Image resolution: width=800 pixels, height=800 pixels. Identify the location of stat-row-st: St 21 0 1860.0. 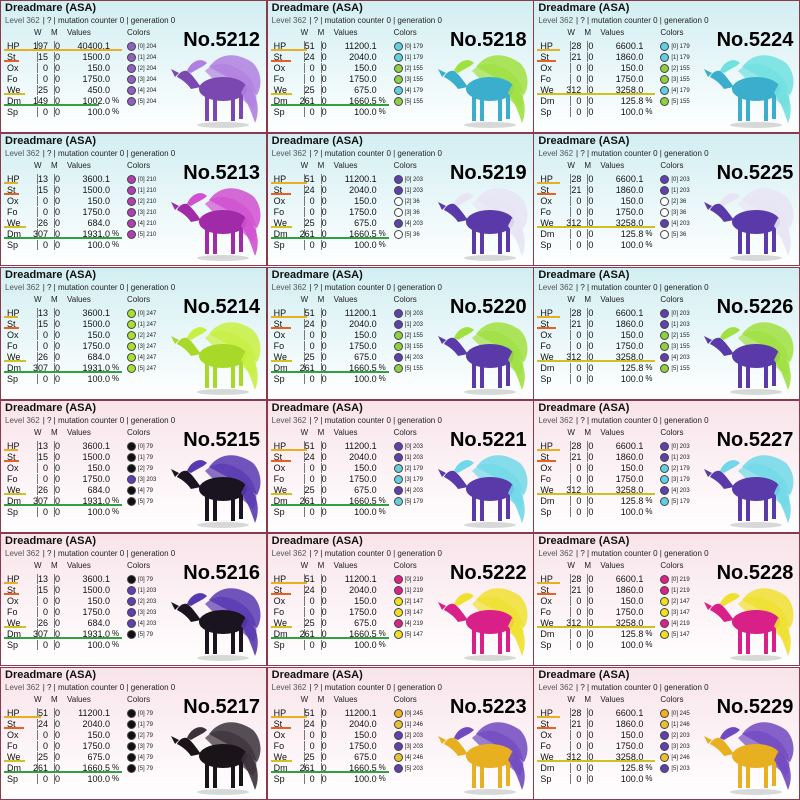
(596, 323).